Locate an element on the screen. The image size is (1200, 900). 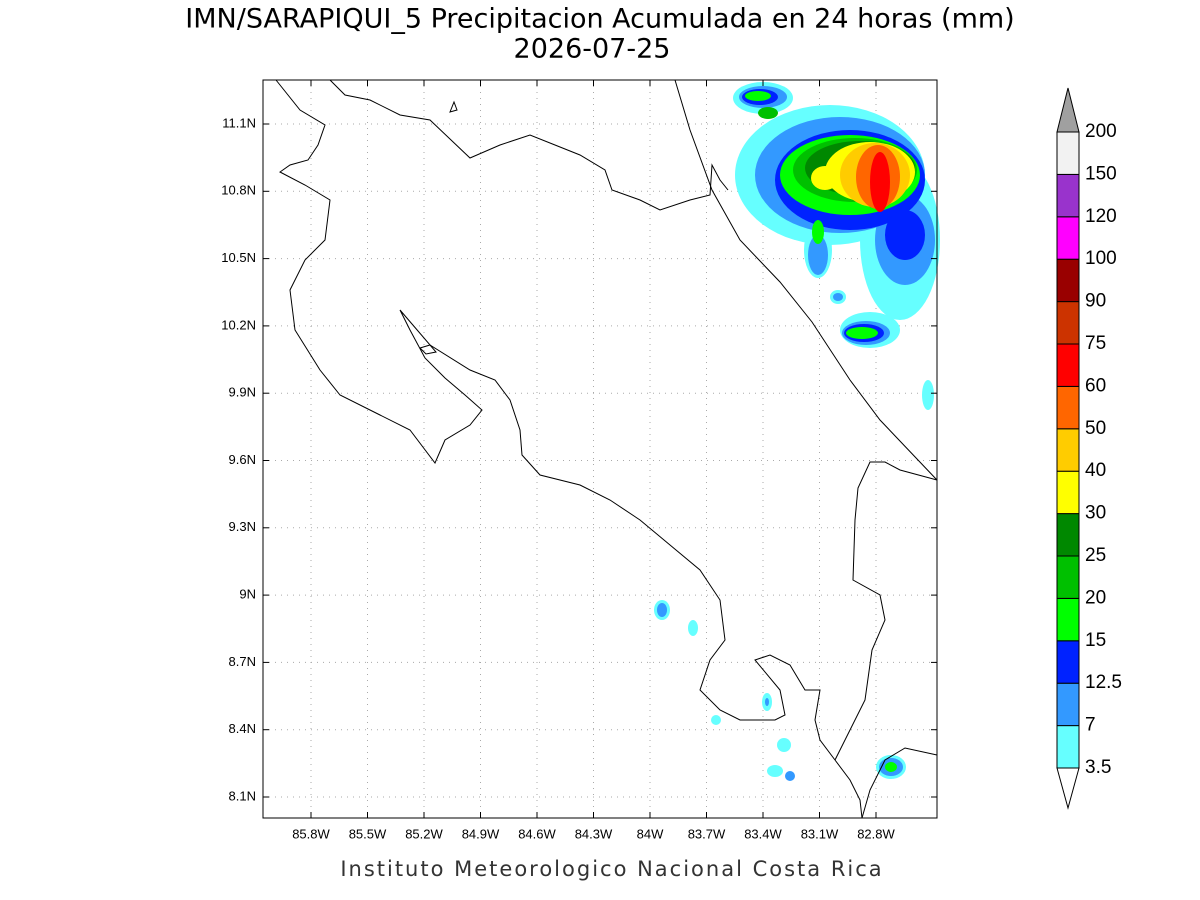
colorbar-label: 200 is located at coordinates (1101, 131).